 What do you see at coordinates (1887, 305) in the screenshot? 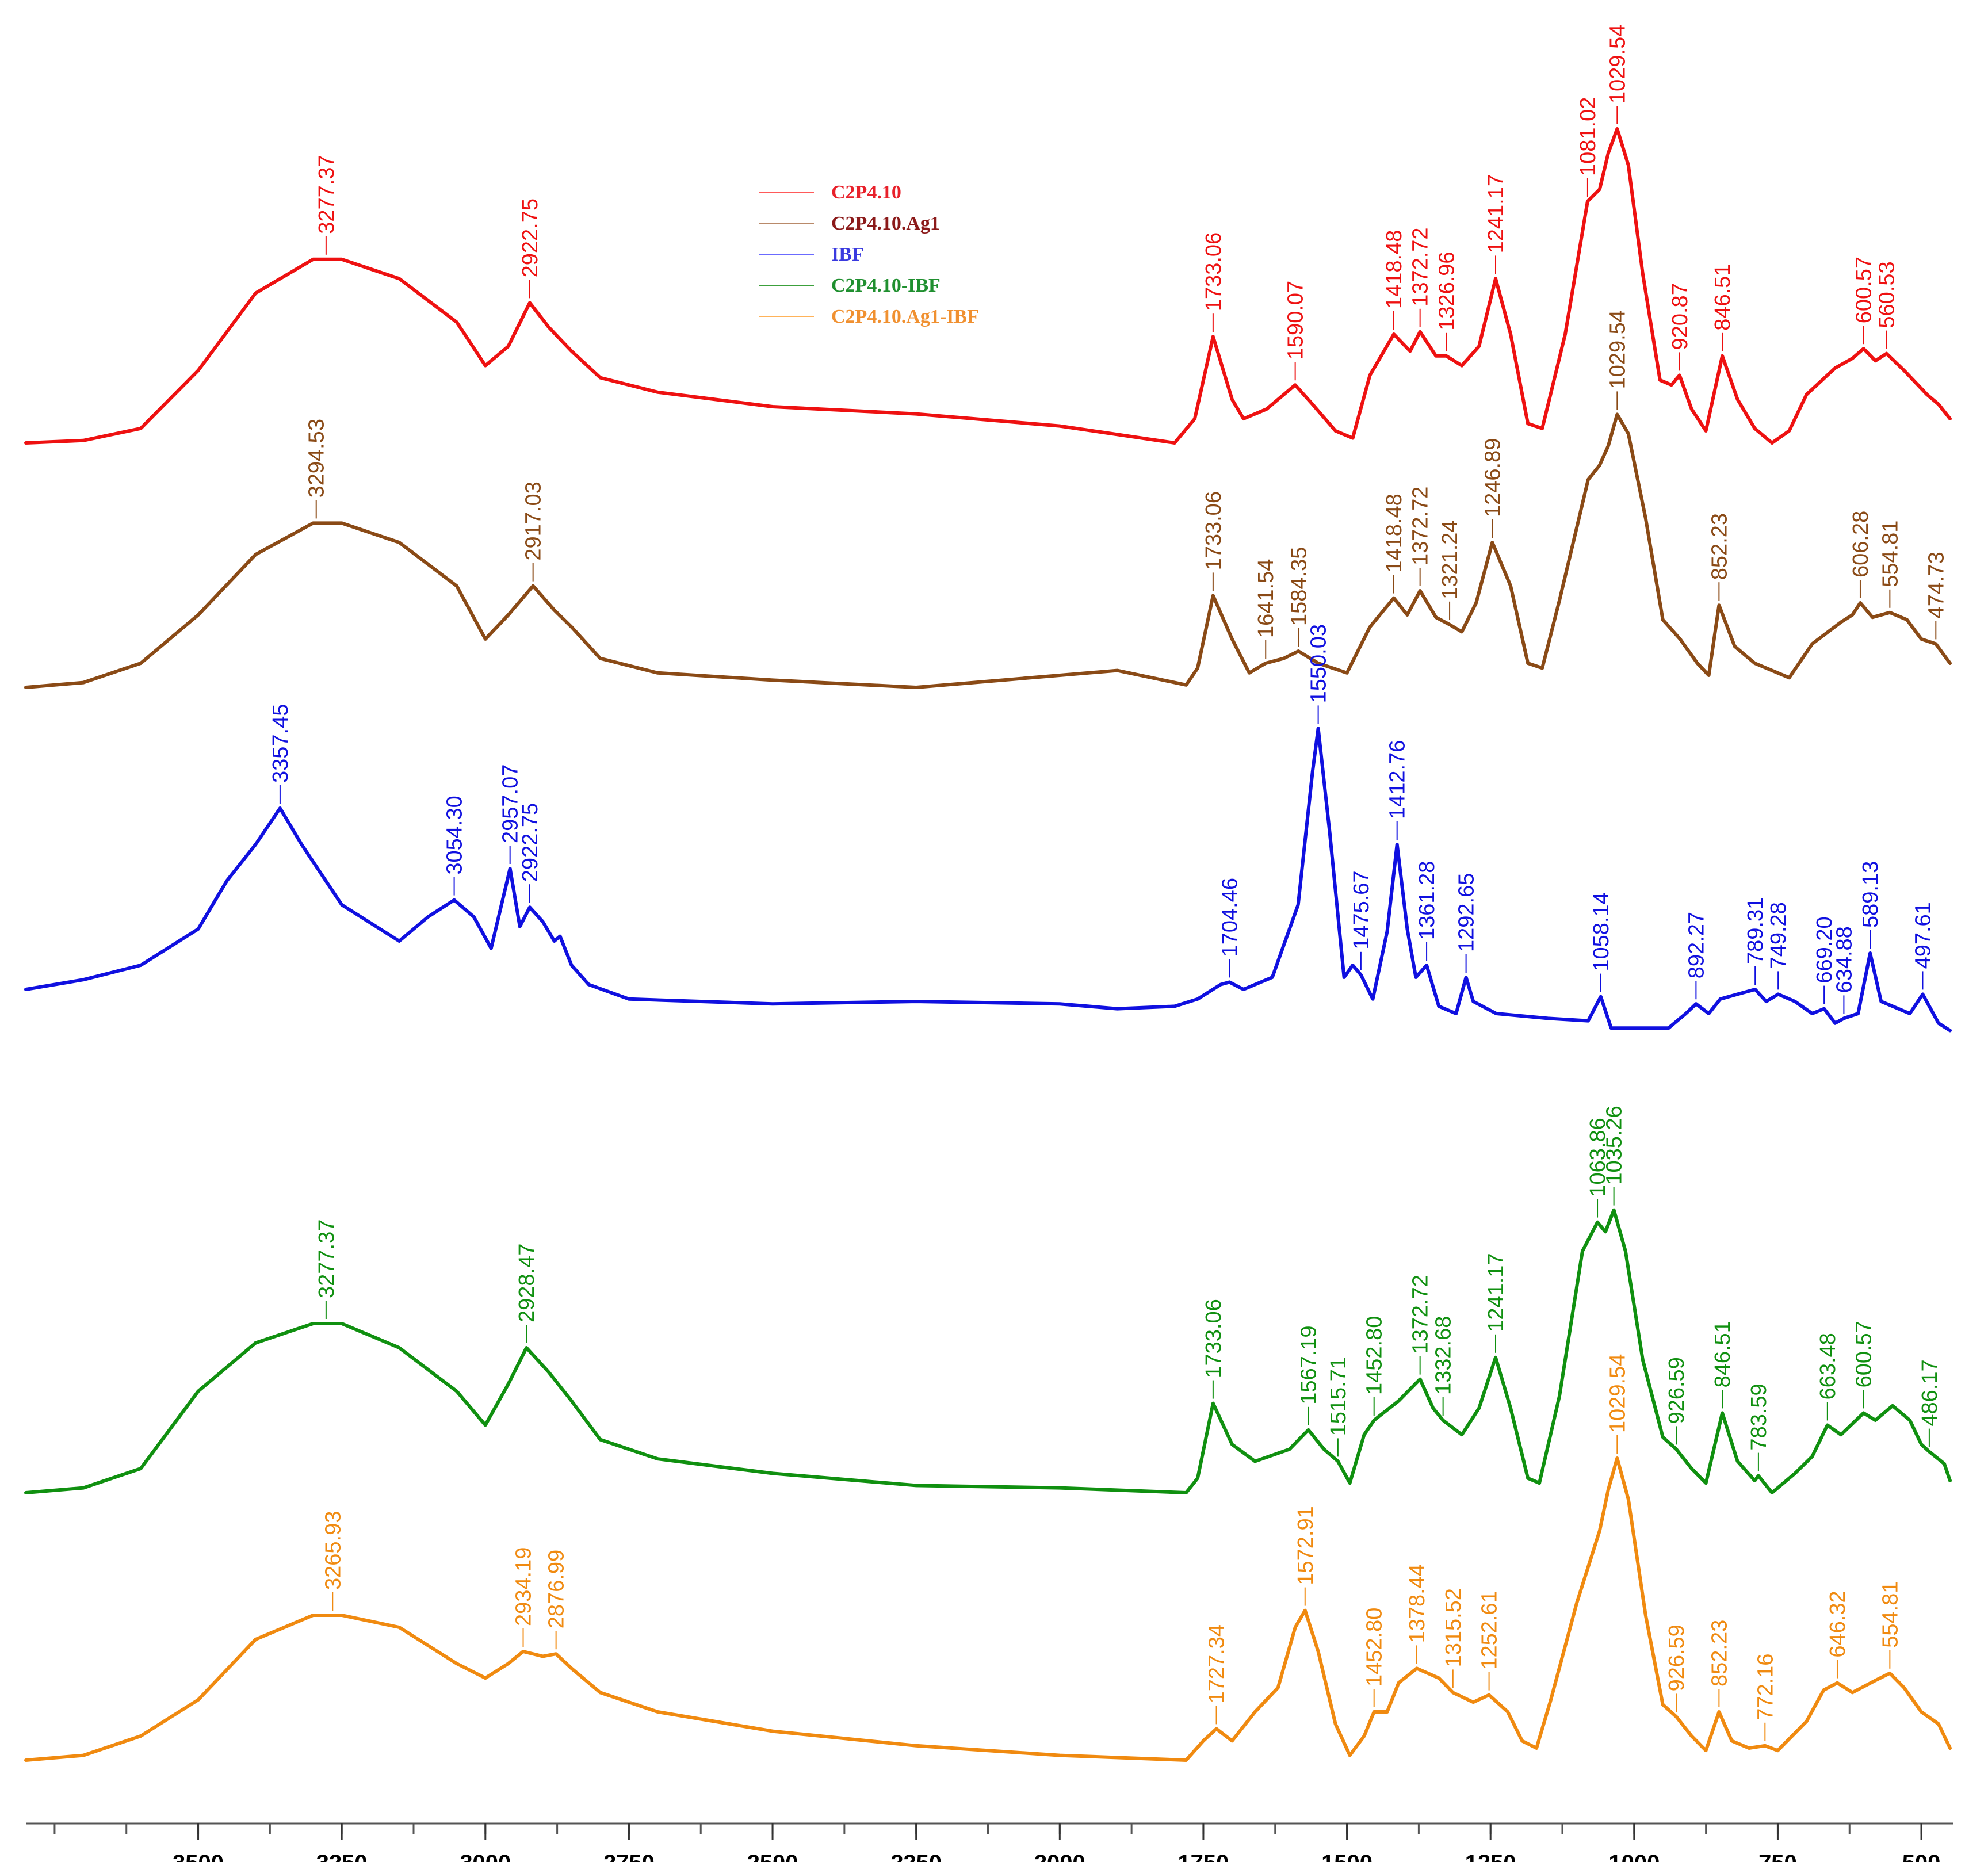
I see `peak-label-c2p4-10: 560.53` at bounding box center [1887, 305].